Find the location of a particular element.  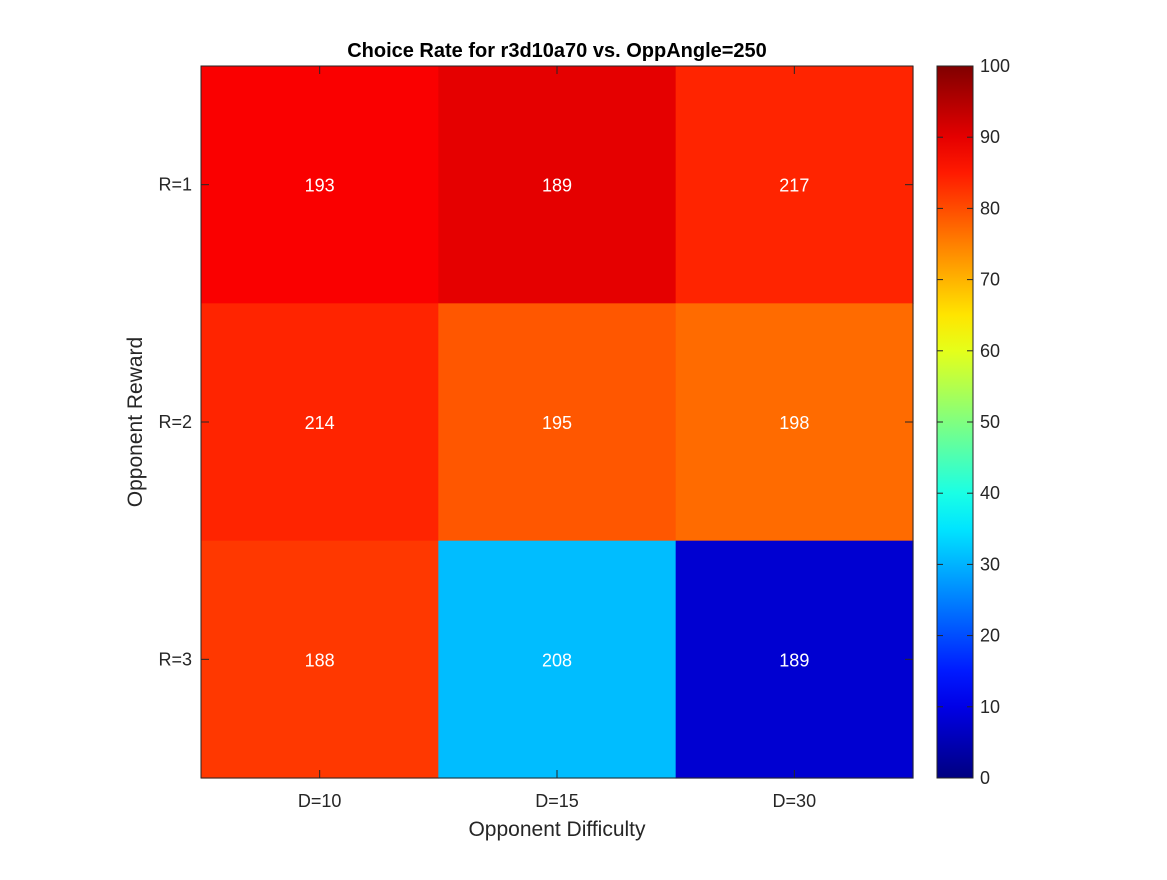

colorbar-tick-label: 0 is located at coordinates (985, 778).